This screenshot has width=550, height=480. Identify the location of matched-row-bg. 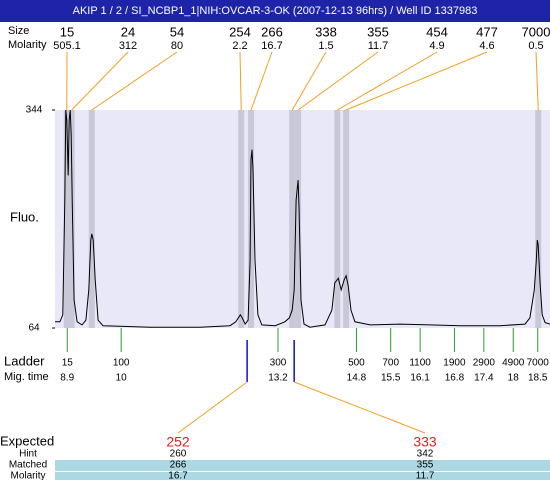
(302, 465).